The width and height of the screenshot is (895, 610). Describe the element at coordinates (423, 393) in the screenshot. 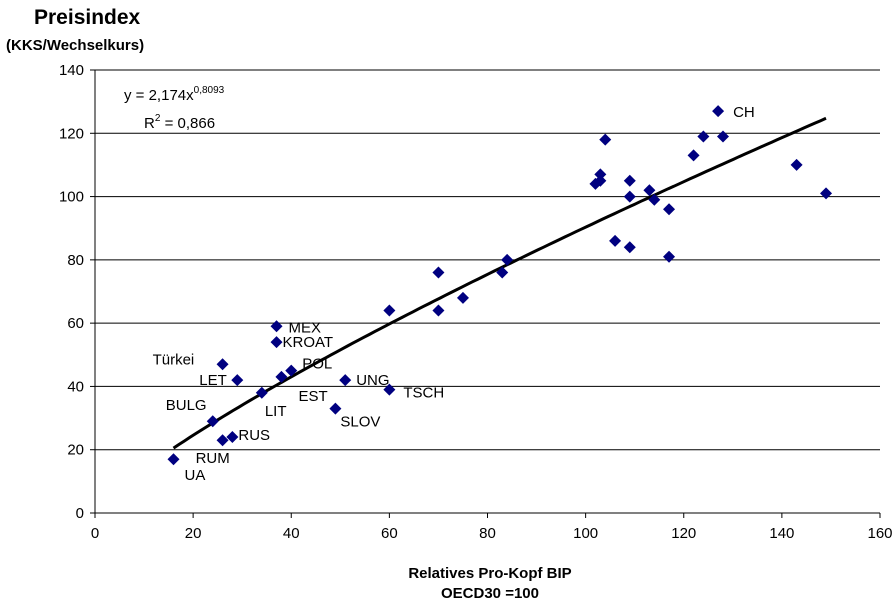

I see `point-label: TSCH` at that location.